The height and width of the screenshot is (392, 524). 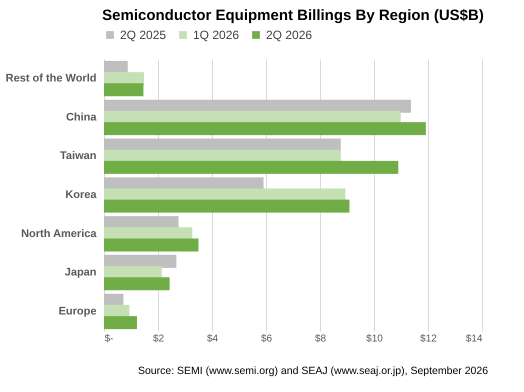 What do you see at coordinates (81, 195) in the screenshot?
I see `y-tick-label: Korea` at bounding box center [81, 195].